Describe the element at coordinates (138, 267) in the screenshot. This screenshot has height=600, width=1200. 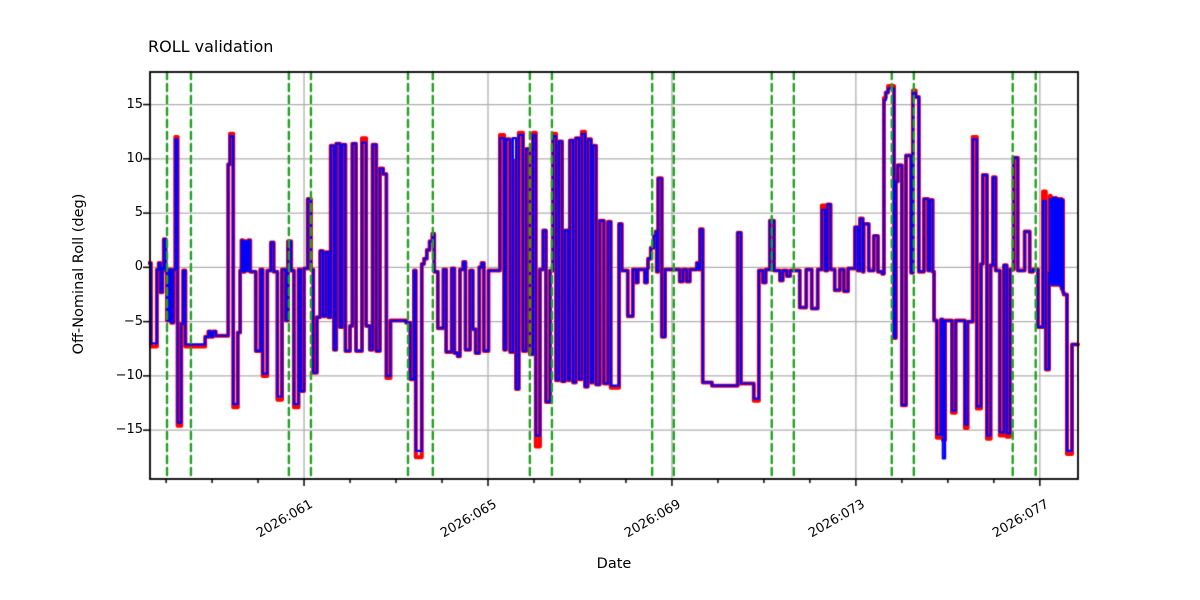
I see `y-tick-label-0: 0` at that location.